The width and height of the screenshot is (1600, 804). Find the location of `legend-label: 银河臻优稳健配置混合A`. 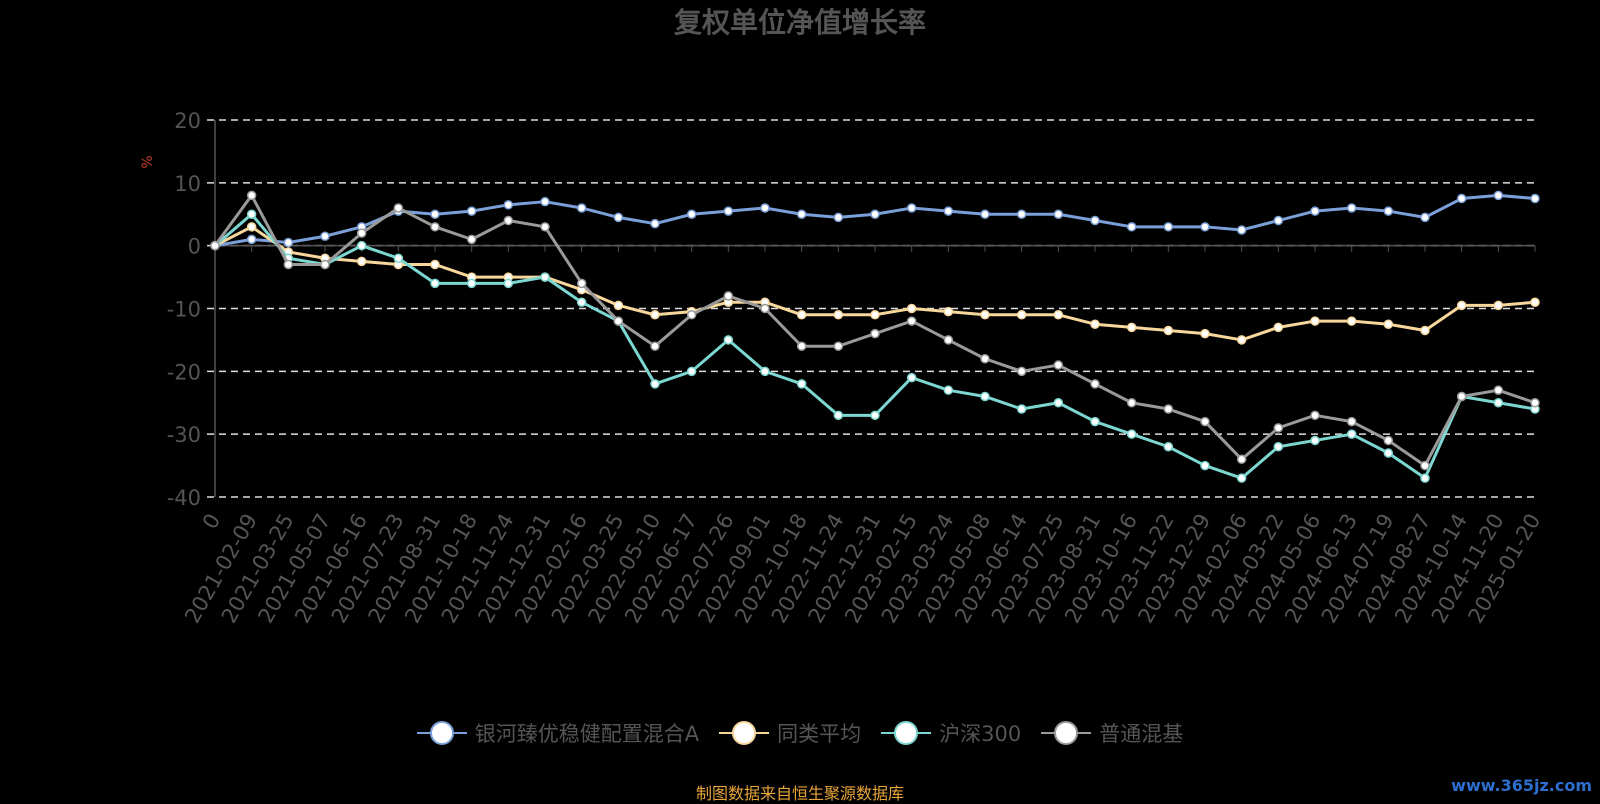

legend-label: 银河臻优稳健配置混合A is located at coordinates (587, 734).